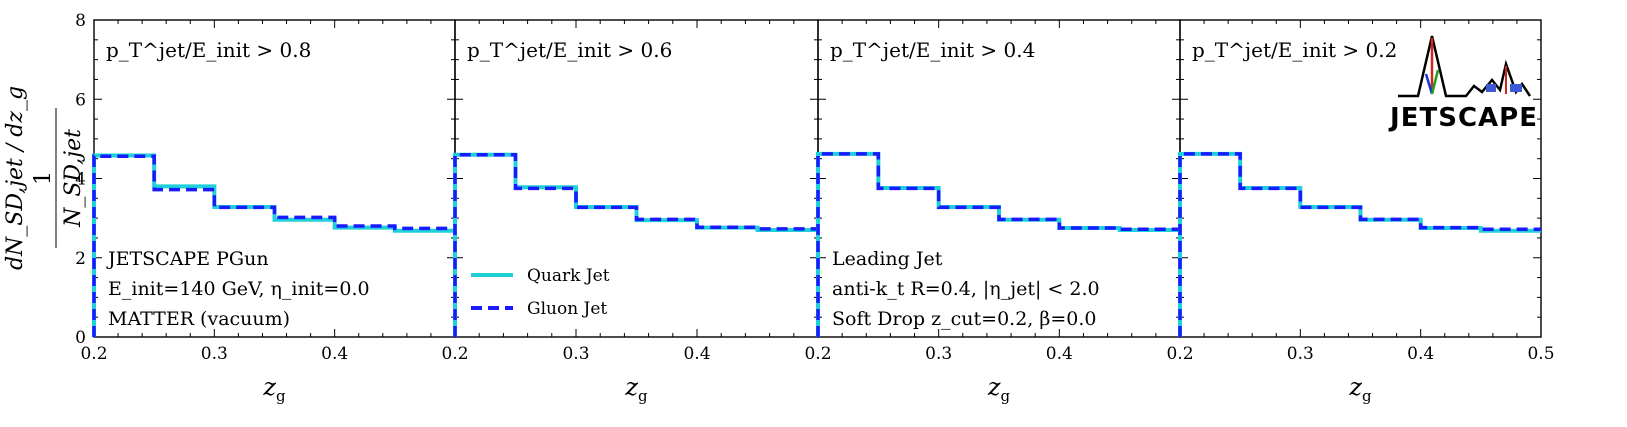 This screenshot has width=1627, height=427. Describe the element at coordinates (568, 276) in the screenshot. I see `legend-label: Quark Jet` at that location.